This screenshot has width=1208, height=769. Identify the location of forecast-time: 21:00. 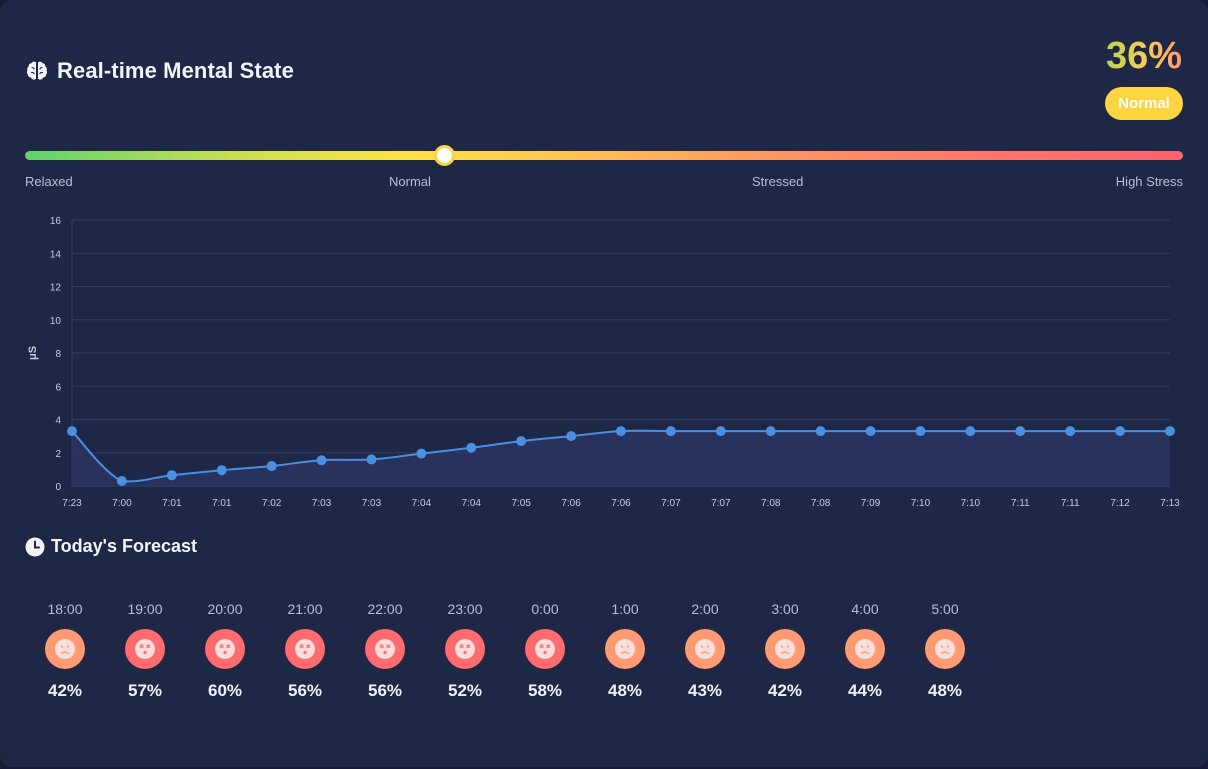
(305, 609).